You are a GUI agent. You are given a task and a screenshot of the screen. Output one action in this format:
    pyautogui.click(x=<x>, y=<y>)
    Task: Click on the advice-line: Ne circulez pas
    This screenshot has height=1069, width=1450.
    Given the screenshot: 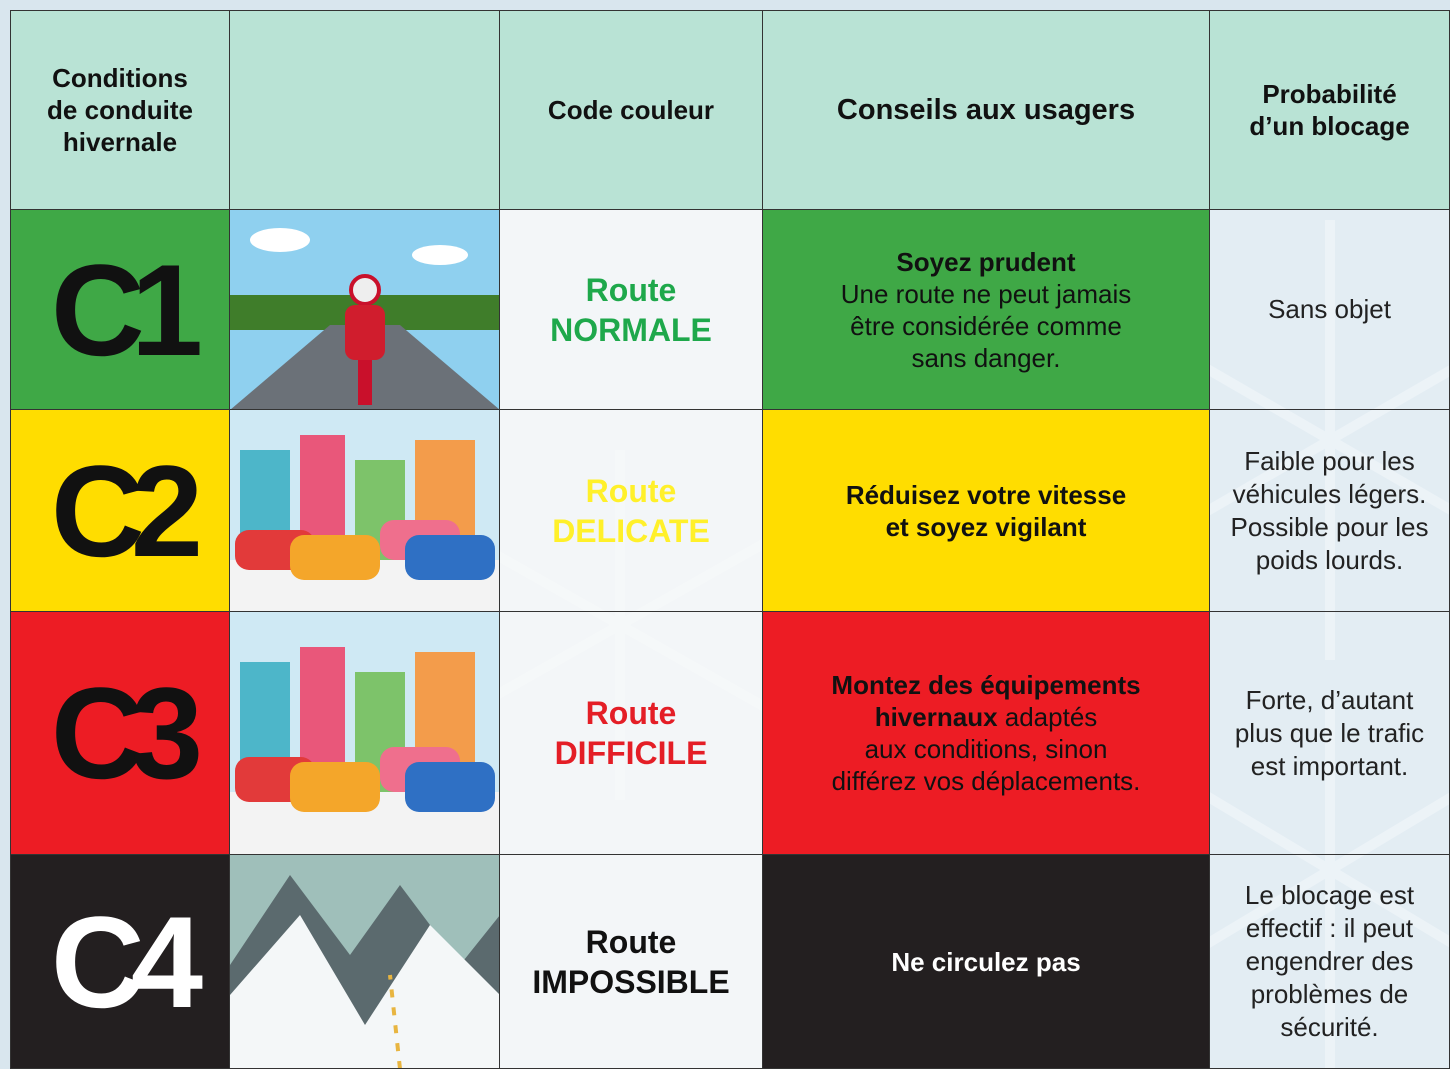 What is the action you would take?
    pyautogui.click(x=985, y=962)
    